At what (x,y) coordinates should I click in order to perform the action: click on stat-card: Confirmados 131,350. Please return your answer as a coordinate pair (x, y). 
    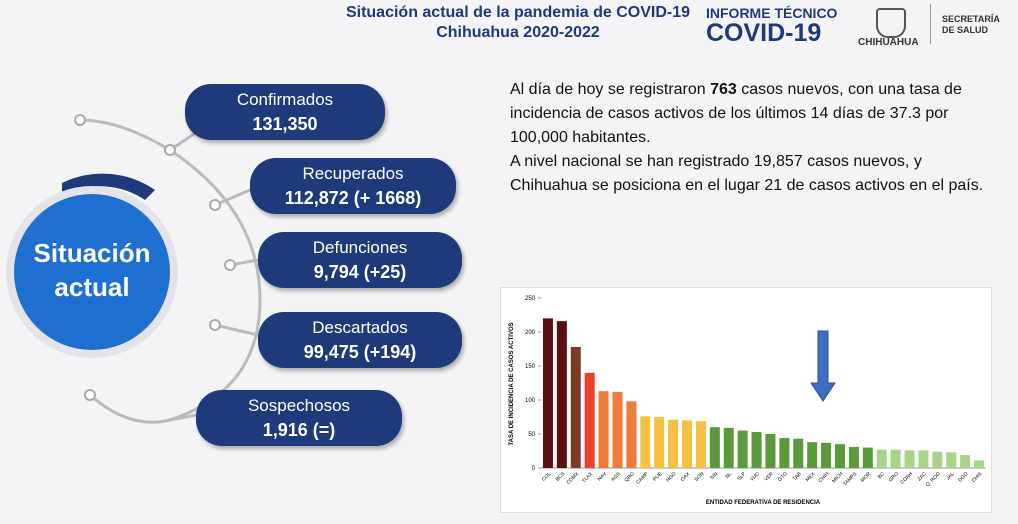
    Looking at the image, I should click on (285, 112).